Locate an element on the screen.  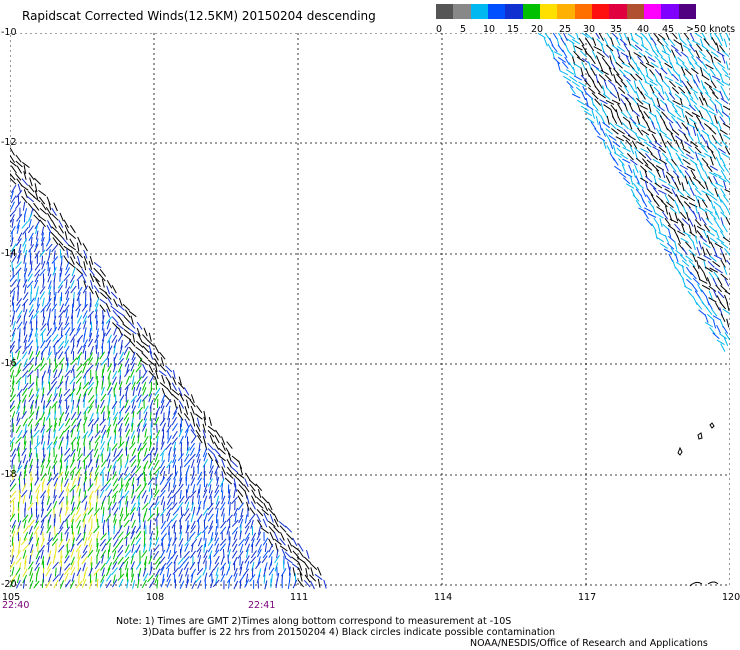
lon-label-117: 117 is located at coordinates (587, 597).